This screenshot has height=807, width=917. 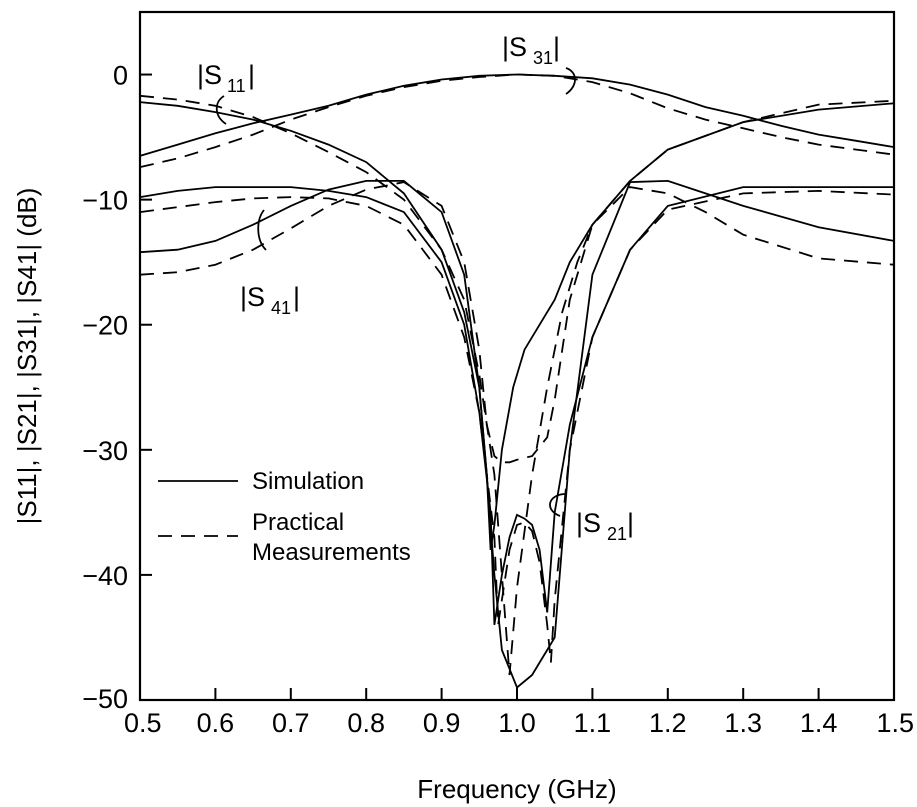 I want to click on x-tick-label: 0.6, so click(x=216, y=723).